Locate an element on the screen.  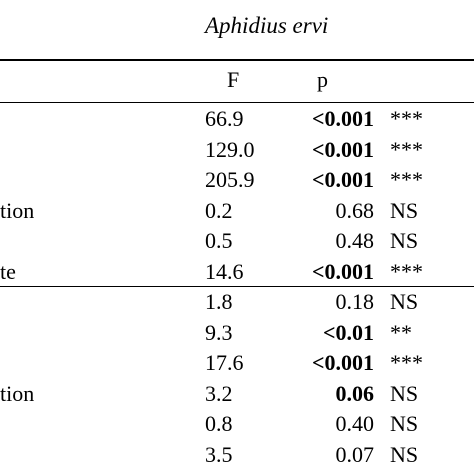
p-value: 0.48 is located at coordinates (355, 240).